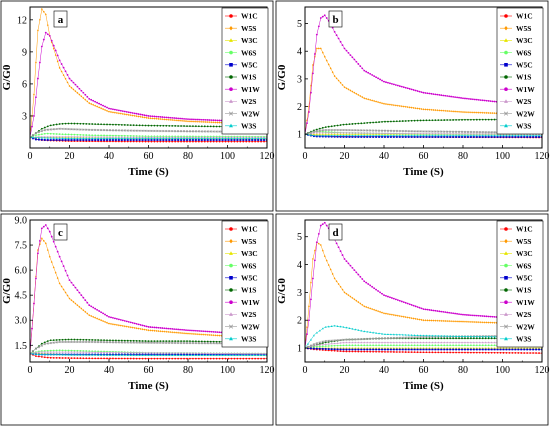 This screenshot has width=550, height=426. Describe the element at coordinates (516, 253) in the screenshot. I see `legend-entry-W3C: W3C` at that location.